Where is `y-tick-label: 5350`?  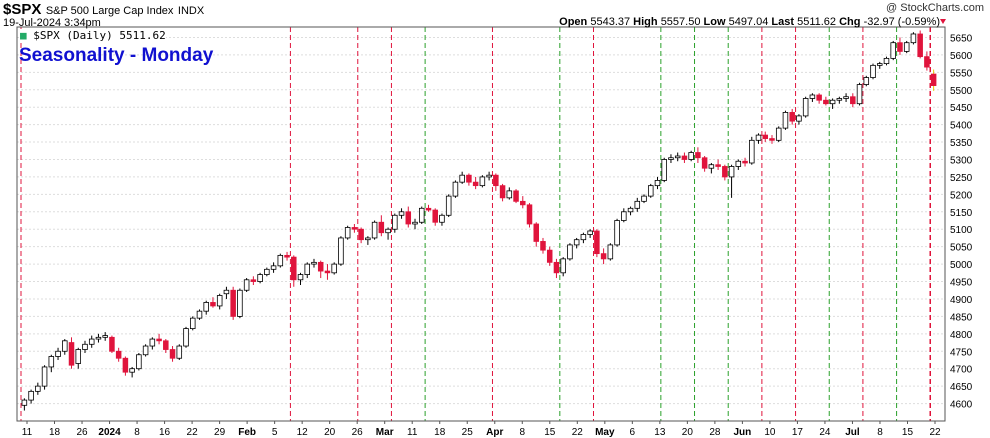 y-tick-label: 5350 is located at coordinates (961, 143).